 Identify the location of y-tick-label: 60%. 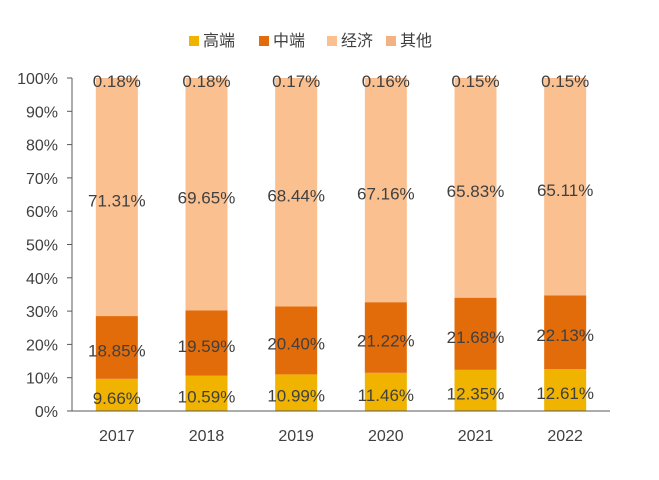
(42, 212).